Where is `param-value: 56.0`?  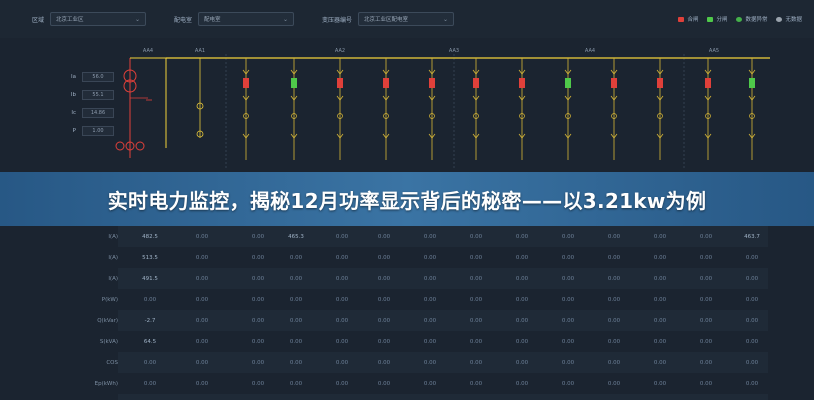
param-value: 56.0 is located at coordinates (98, 77).